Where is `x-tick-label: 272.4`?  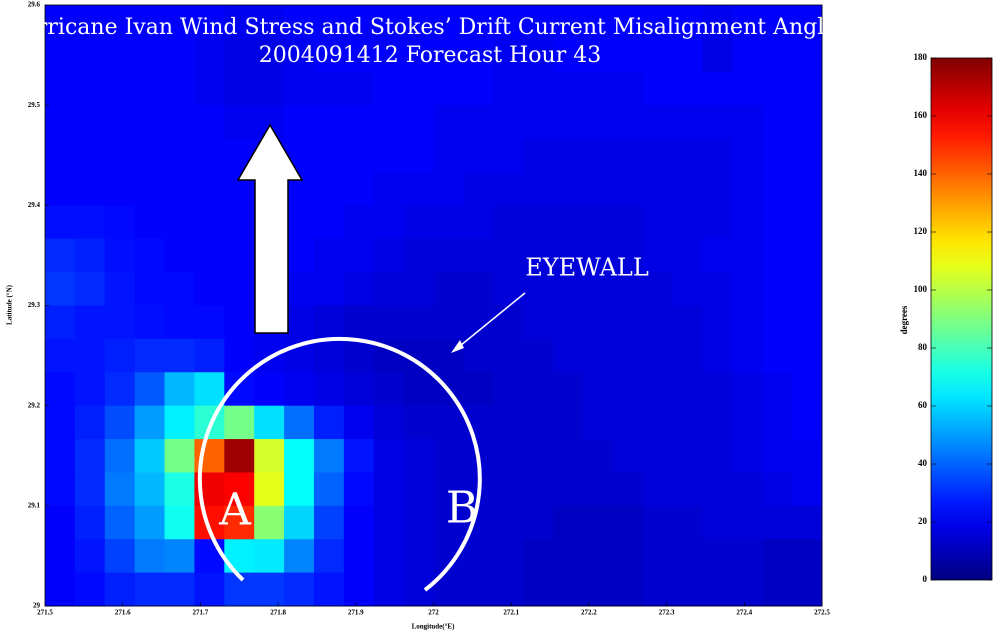
x-tick-label: 272.4 is located at coordinates (744, 613).